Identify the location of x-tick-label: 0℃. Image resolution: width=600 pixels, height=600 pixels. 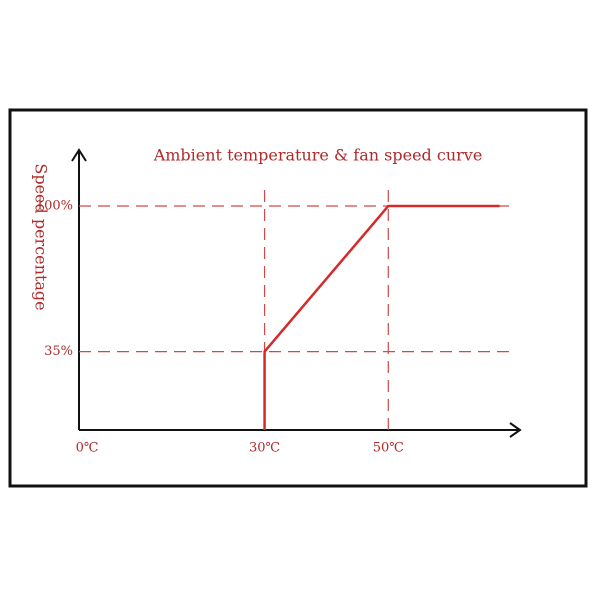
(87, 448).